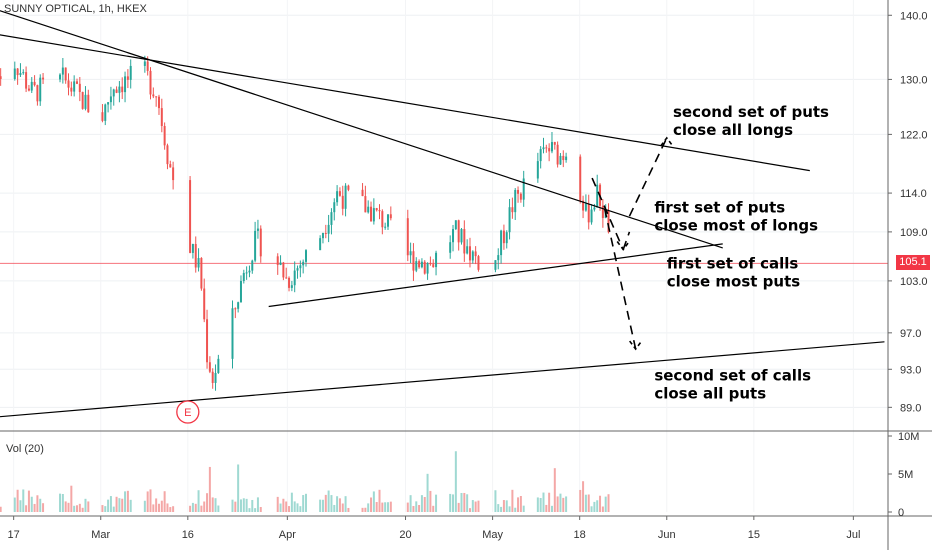 The image size is (932, 555). What do you see at coordinates (914, 135) in the screenshot?
I see `price-tick-label: 122.0` at bounding box center [914, 135].